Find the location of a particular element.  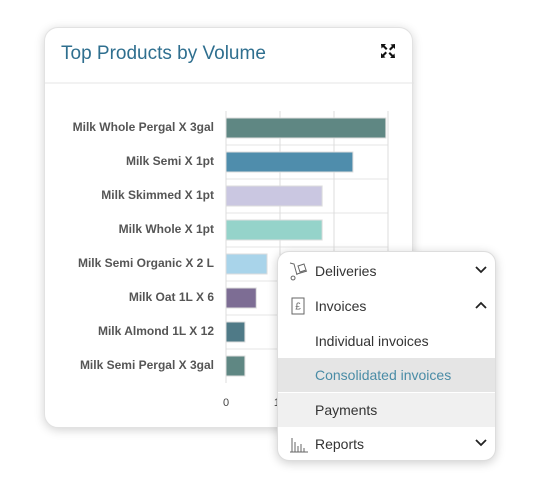

menu-label: Reports is located at coordinates (340, 444).